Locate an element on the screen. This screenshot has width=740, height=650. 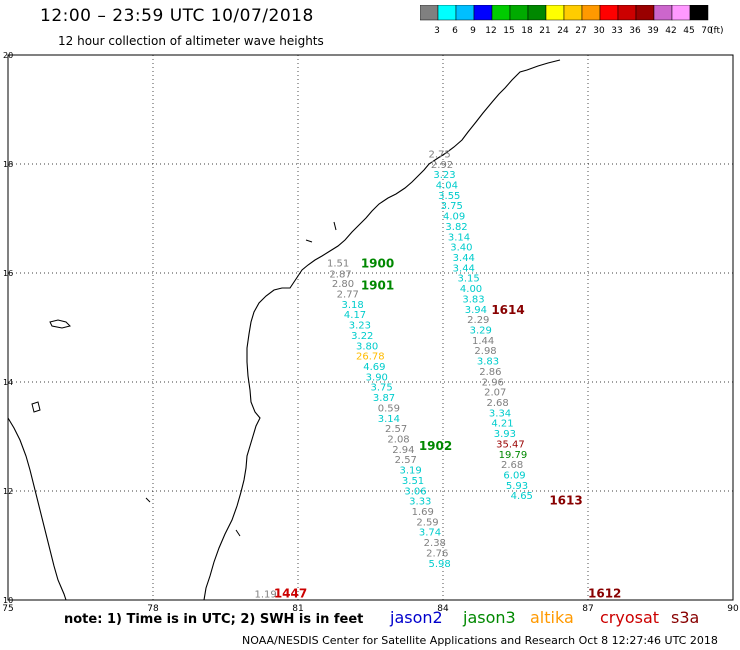
pass-number: 1614 is located at coordinates (507, 310).